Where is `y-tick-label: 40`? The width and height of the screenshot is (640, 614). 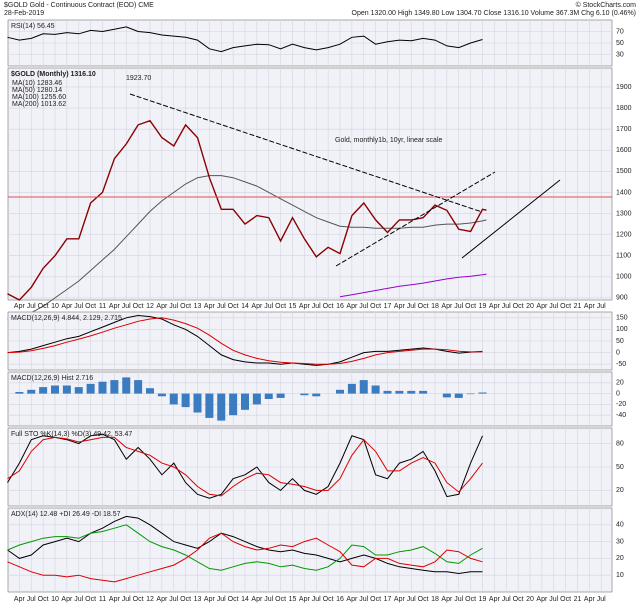
y-tick-label: 40 is located at coordinates (620, 525).